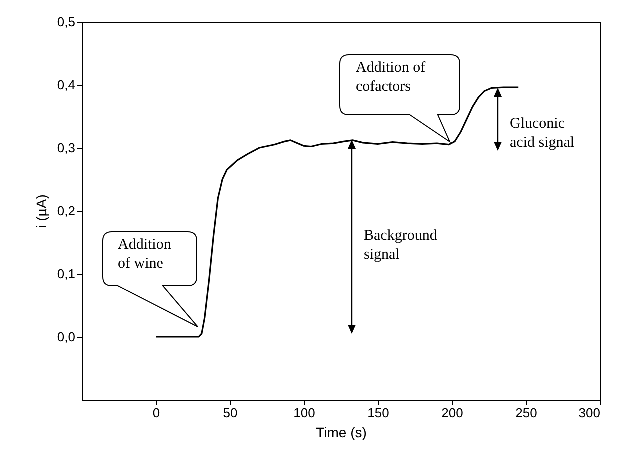  Describe the element at coordinates (66, 22) in the screenshot. I see `y-tick-label: 0,5` at that location.